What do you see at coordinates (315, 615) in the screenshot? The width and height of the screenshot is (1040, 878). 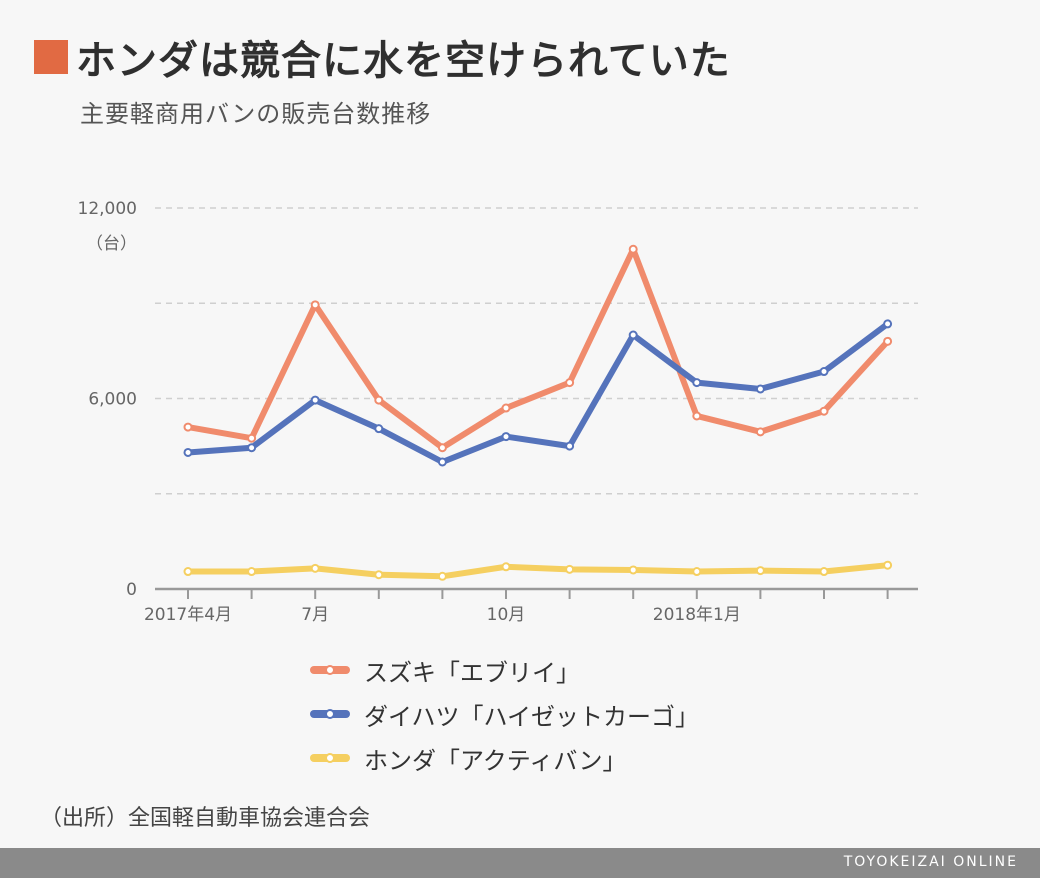 I see `x-tick-label: 7月` at bounding box center [315, 615].